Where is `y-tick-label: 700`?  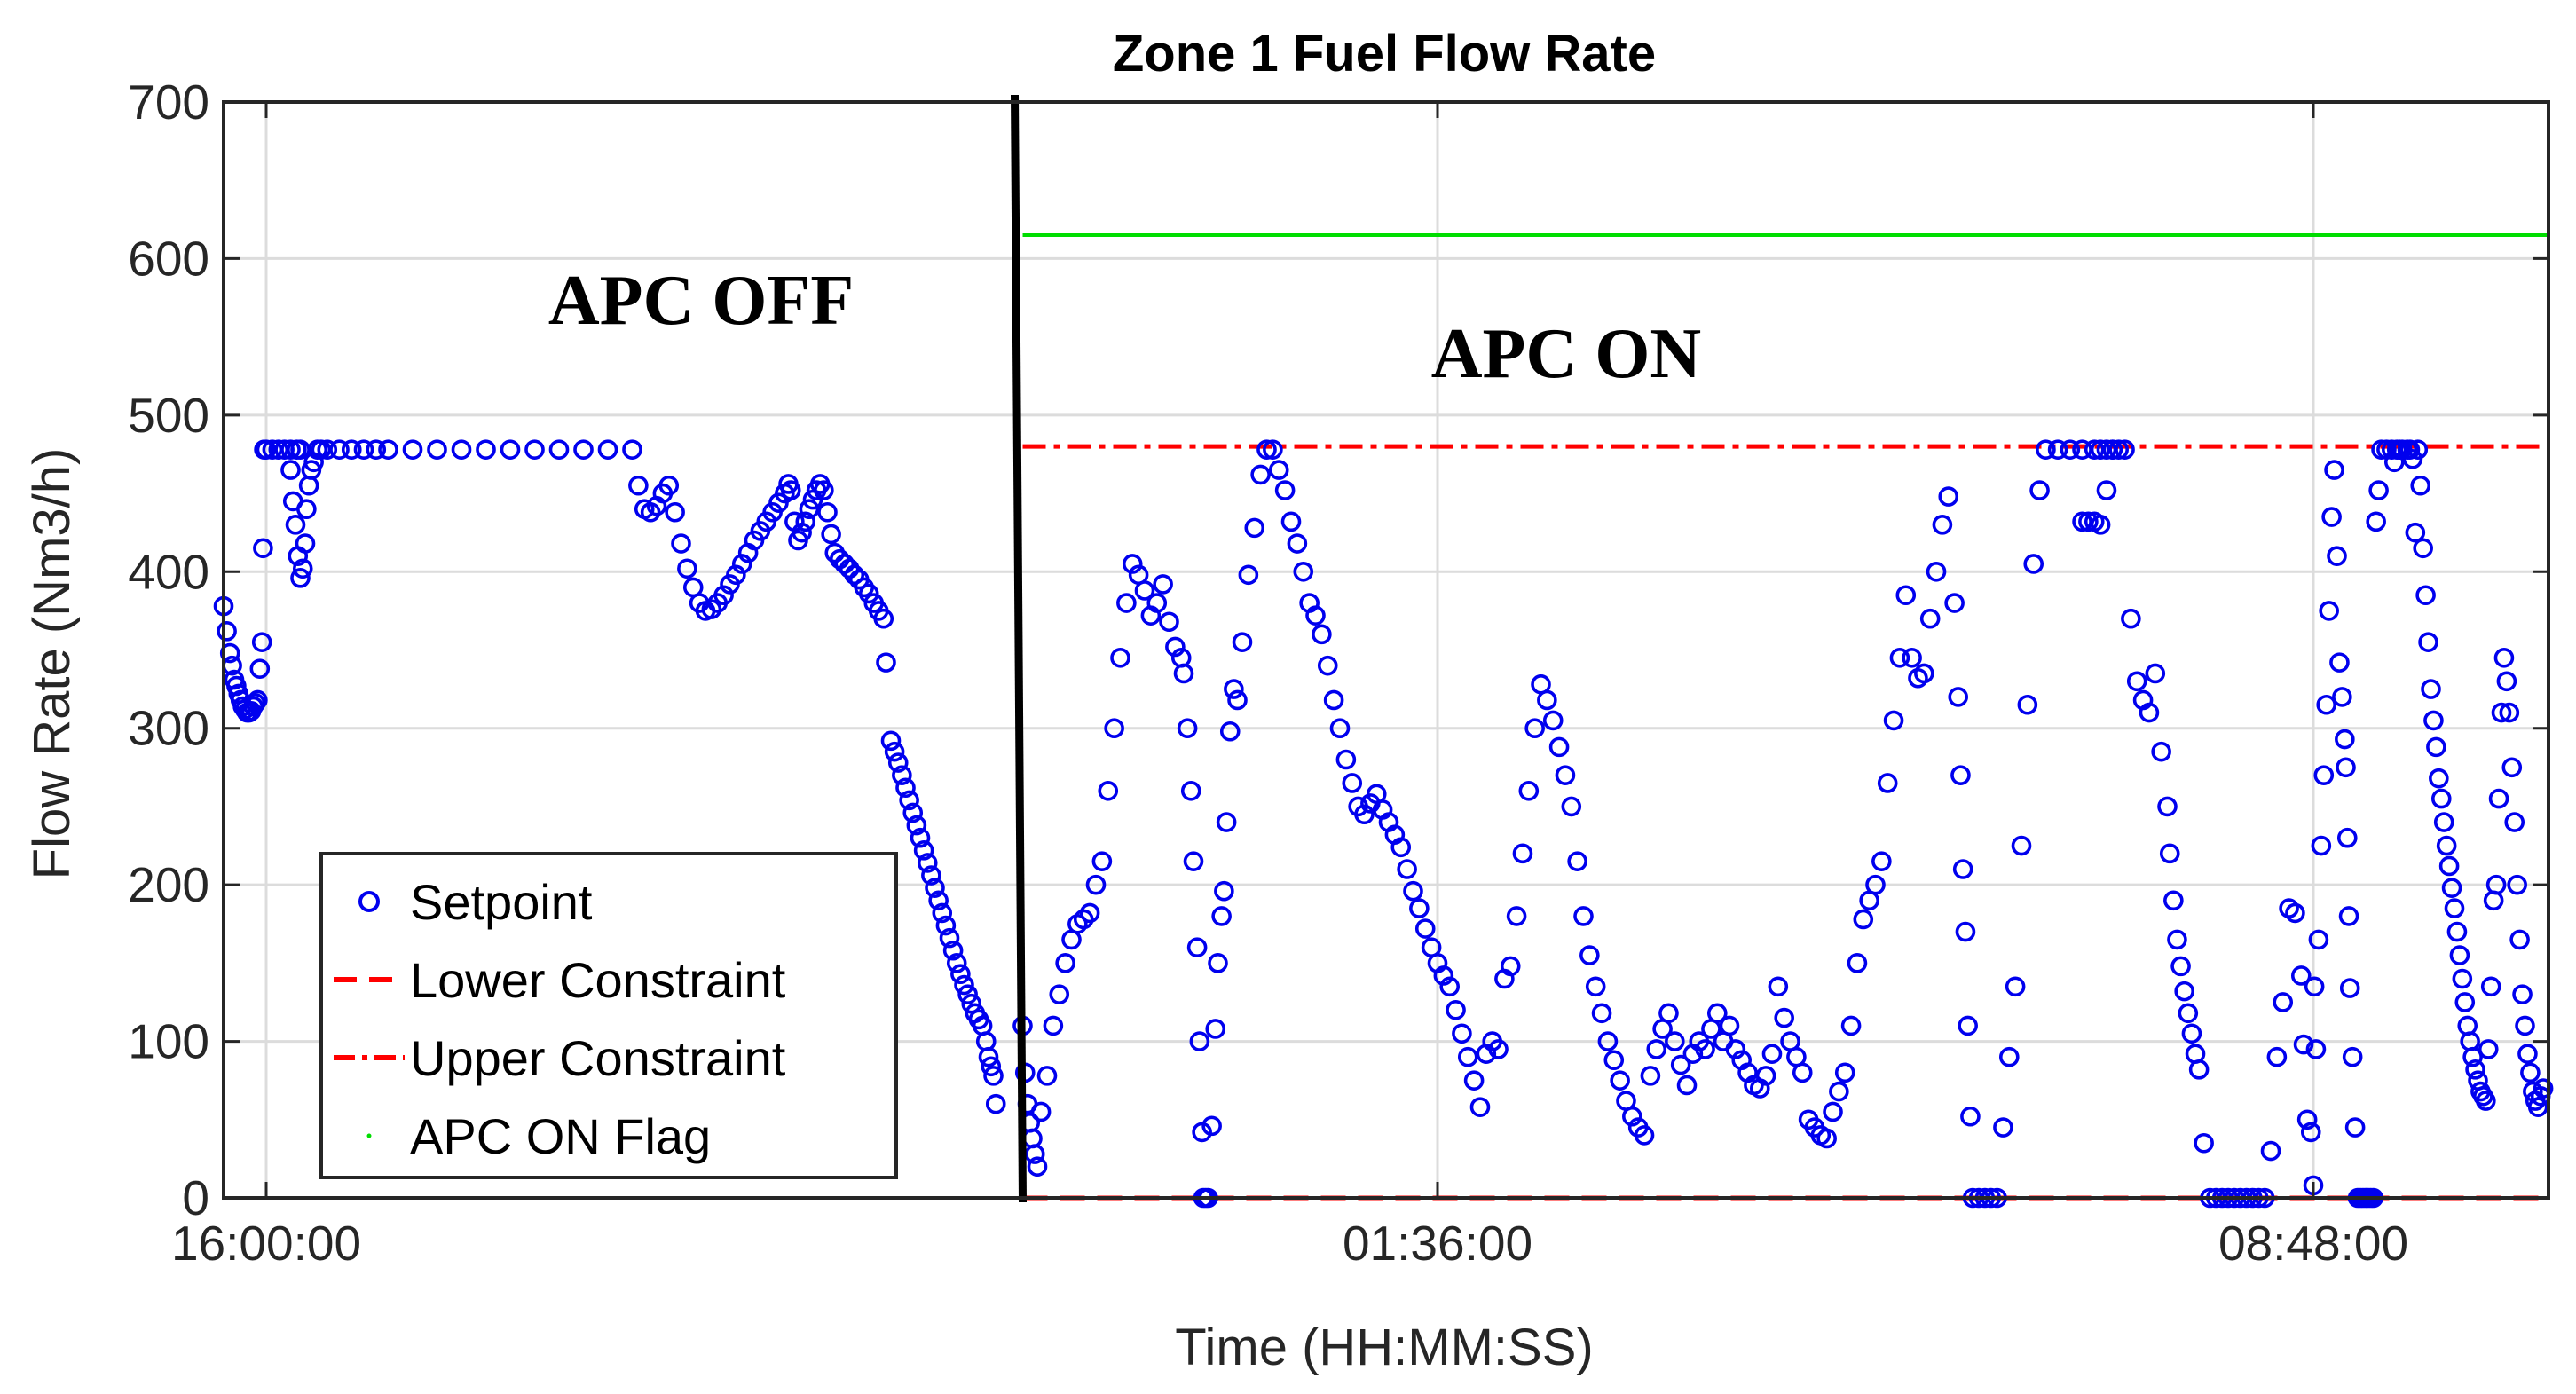
y-tick-label: 700 is located at coordinates (168, 102).